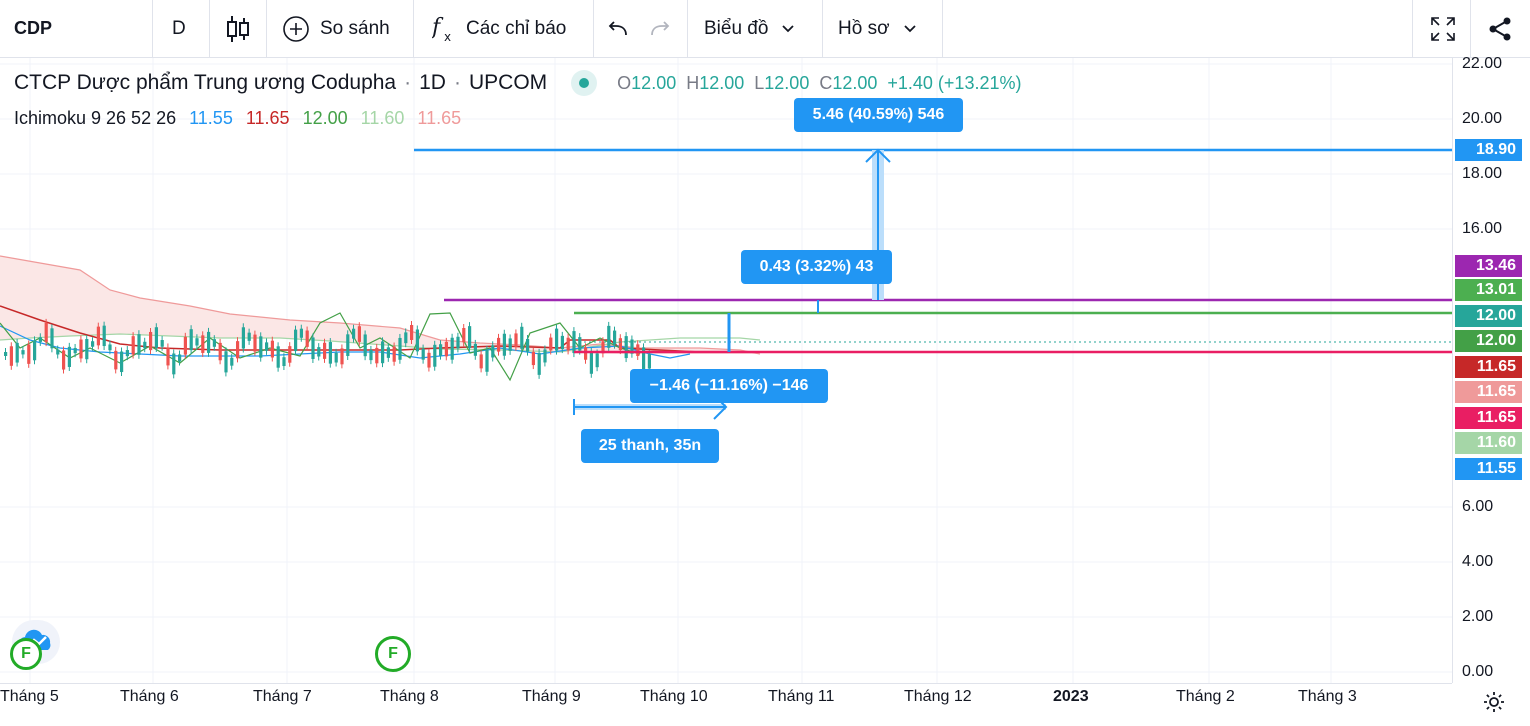 Image resolution: width=1530 pixels, height=726 pixels. I want to click on profile-label: Hồ sơ, so click(864, 28).